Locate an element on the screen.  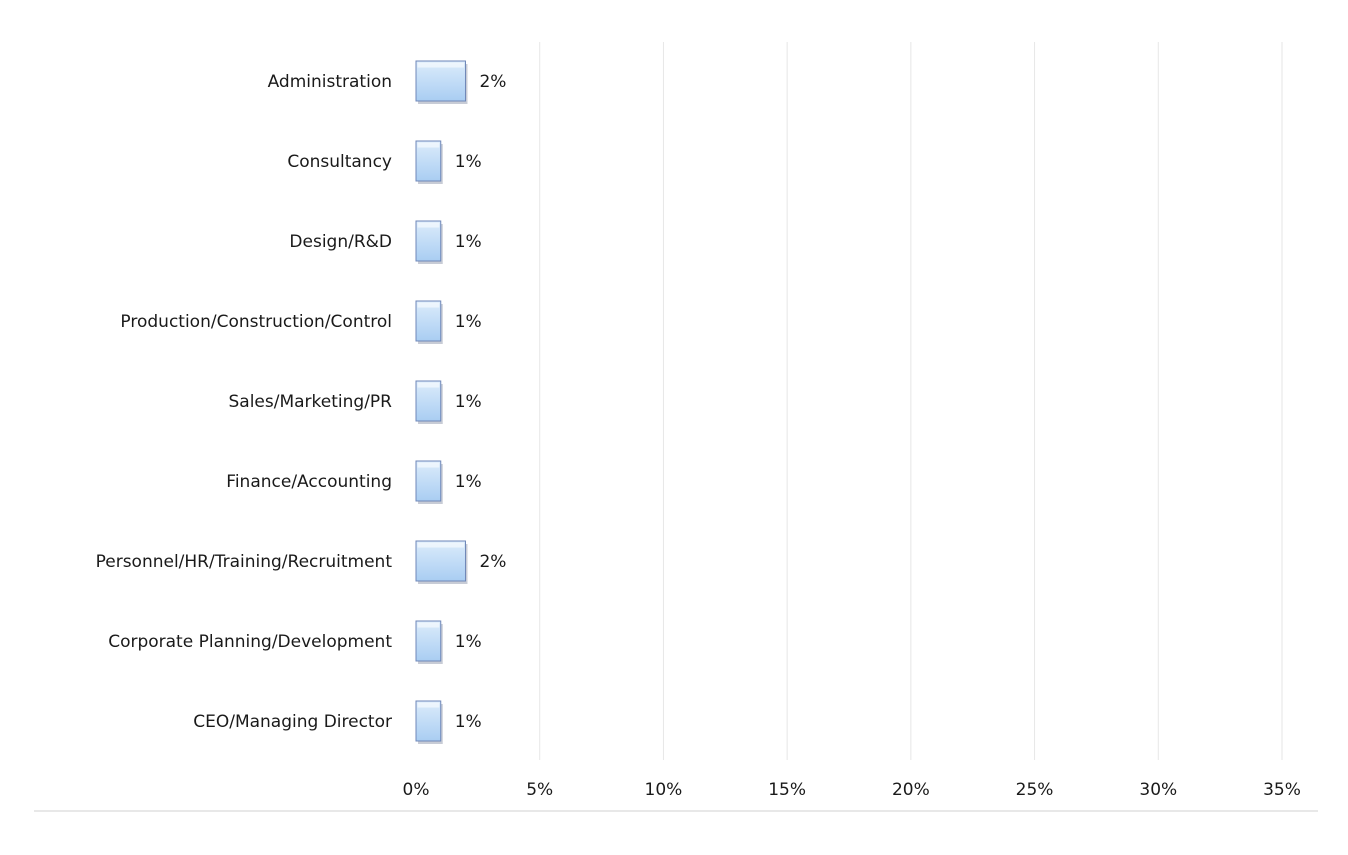
category-label: Administration is located at coordinates (330, 82).